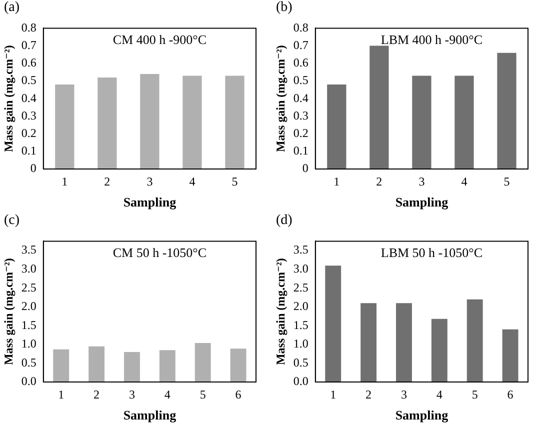  What do you see at coordinates (159, 40) in the screenshot?
I see `annotation: CM 400 h -900°C` at bounding box center [159, 40].